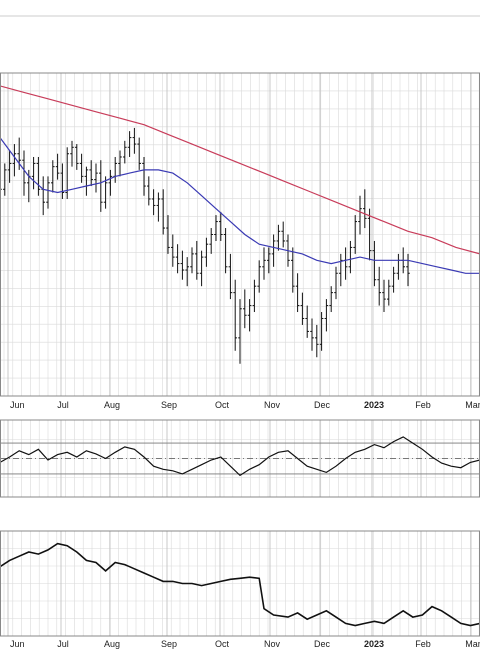 This screenshot has width=480, height=650. What do you see at coordinates (272, 644) in the screenshot?
I see `x-tick-label: Nov` at bounding box center [272, 644].